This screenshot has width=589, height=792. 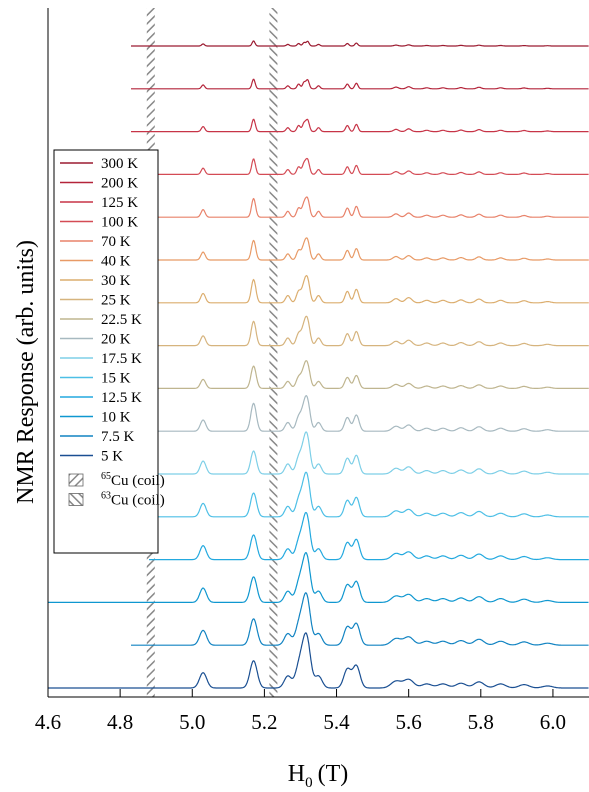 What do you see at coordinates (116, 418) in the screenshot?
I see `legend-label: 10 K` at bounding box center [116, 418].